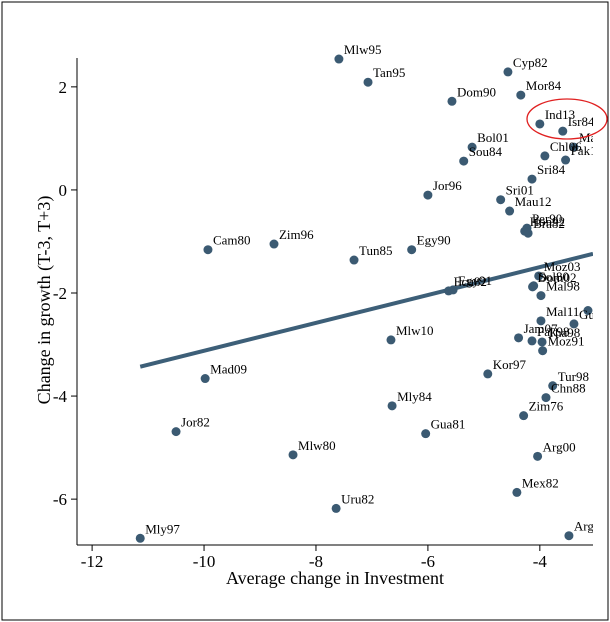 This screenshot has width=610, height=622. What do you see at coordinates (434, 240) in the screenshot?
I see `point-label: Egy90` at bounding box center [434, 240].